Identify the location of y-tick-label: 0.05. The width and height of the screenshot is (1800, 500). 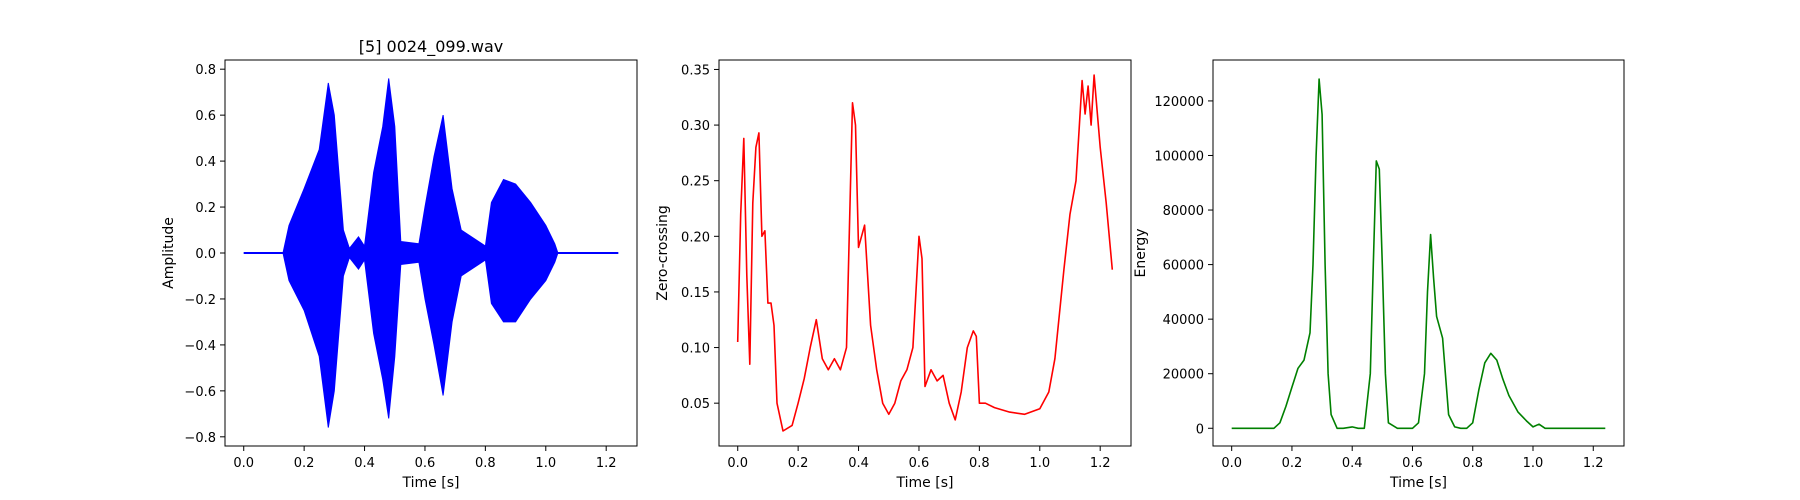
(695, 404).